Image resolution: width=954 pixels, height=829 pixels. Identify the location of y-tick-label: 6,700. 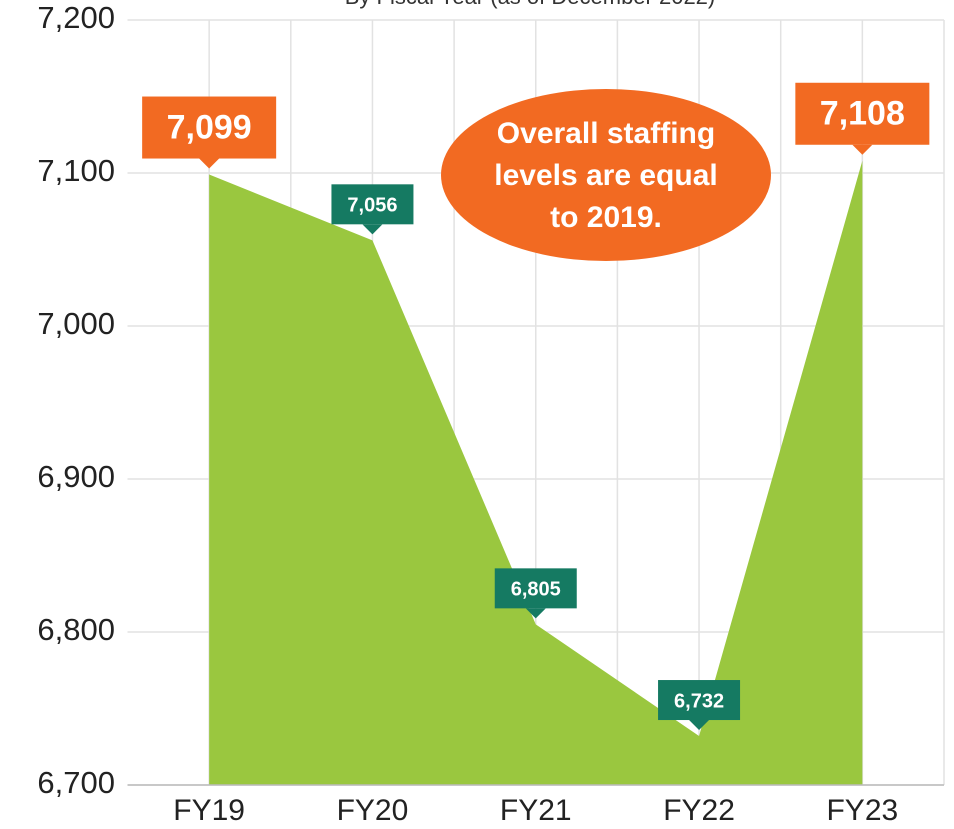
(76, 782).